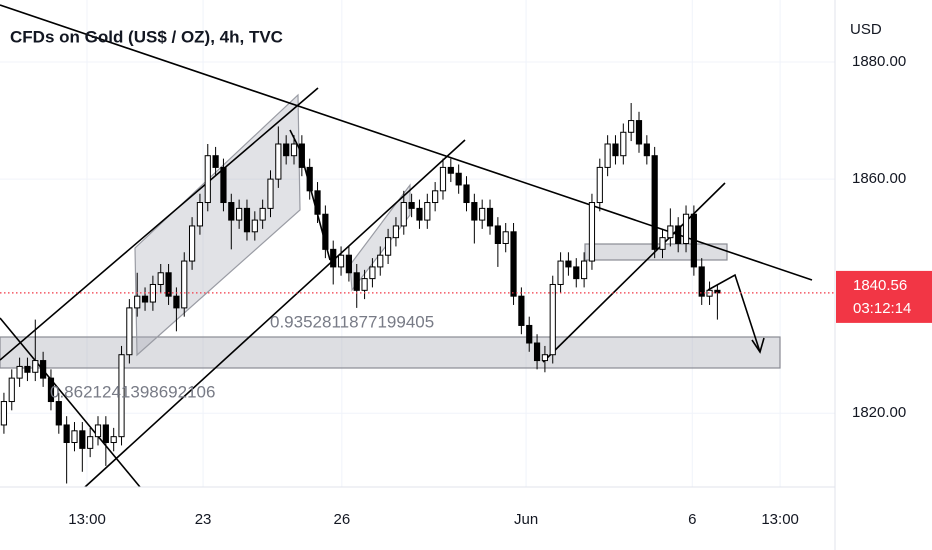 Image resolution: width=932 pixels, height=550 pixels. I want to click on annotation: 0.8621241398692106, so click(132, 391).